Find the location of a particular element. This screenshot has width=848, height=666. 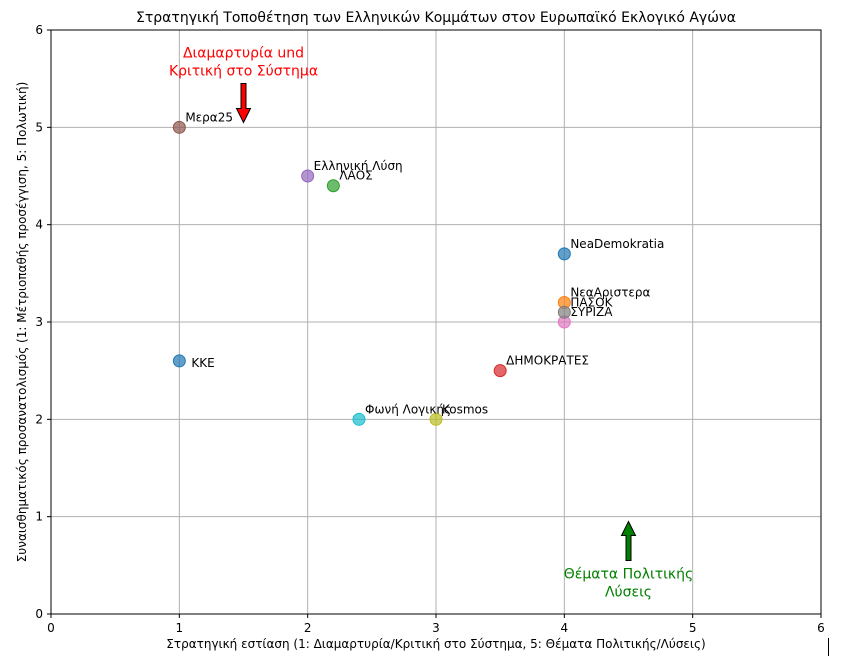

point-label: NeaDemokratia is located at coordinates (617, 244).